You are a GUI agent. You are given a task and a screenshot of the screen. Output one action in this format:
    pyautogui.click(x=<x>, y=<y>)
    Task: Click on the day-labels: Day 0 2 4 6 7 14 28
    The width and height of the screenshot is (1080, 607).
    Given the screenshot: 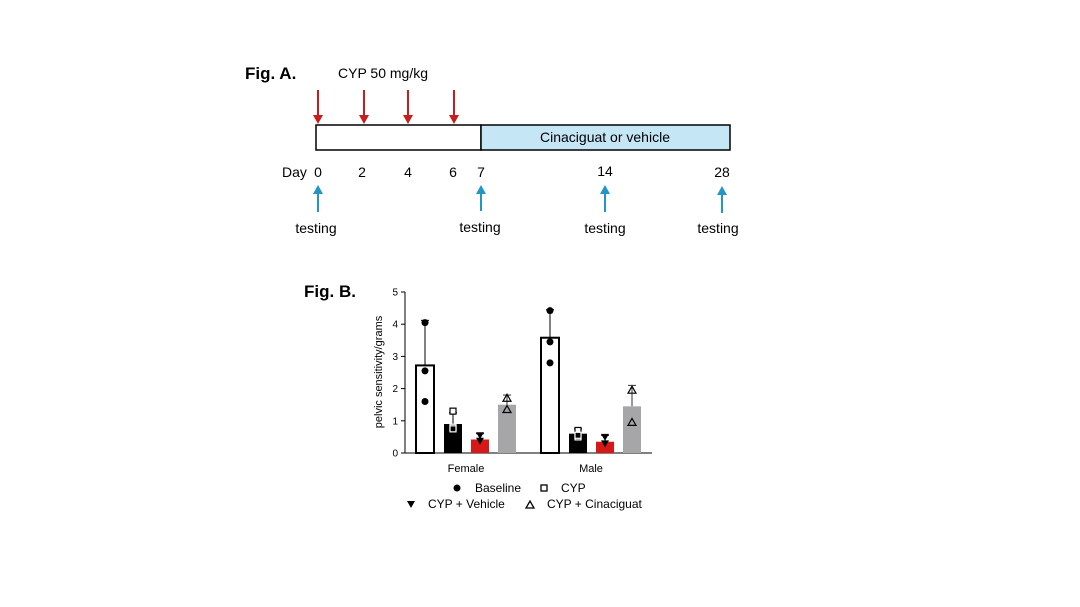 What is the action you would take?
    pyautogui.click(x=506, y=171)
    